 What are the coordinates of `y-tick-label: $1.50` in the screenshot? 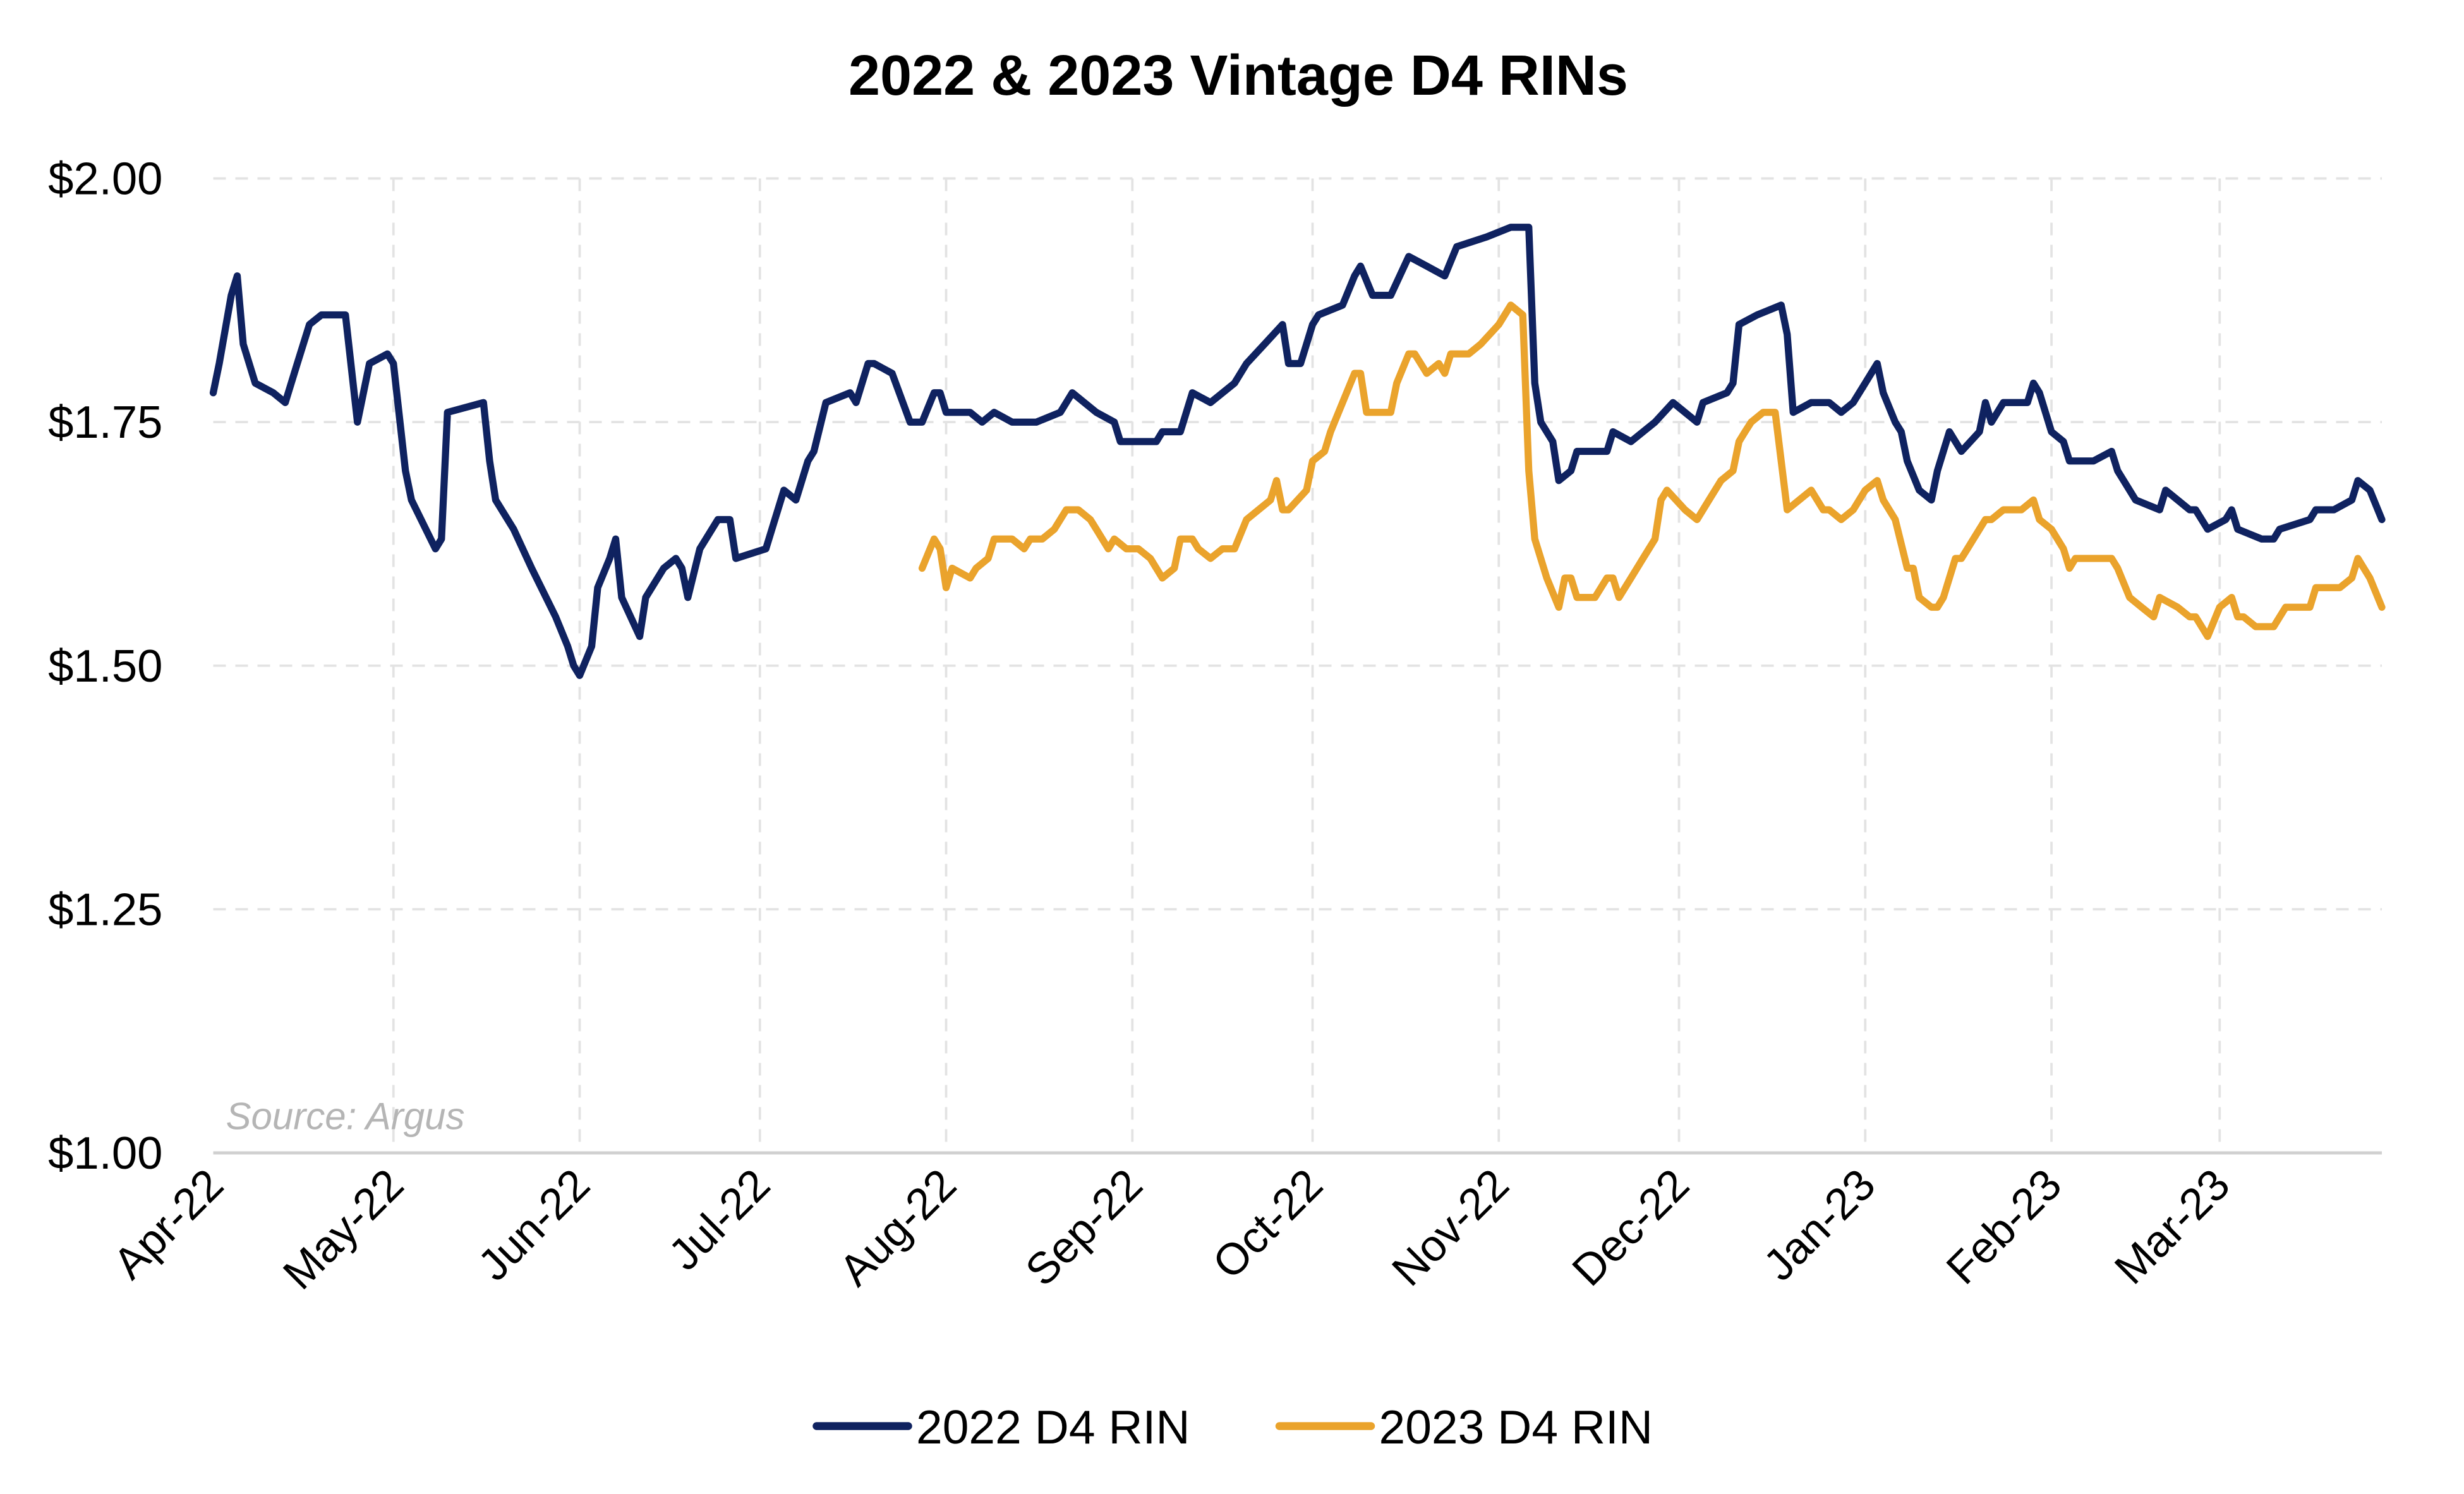 It's located at (105, 666).